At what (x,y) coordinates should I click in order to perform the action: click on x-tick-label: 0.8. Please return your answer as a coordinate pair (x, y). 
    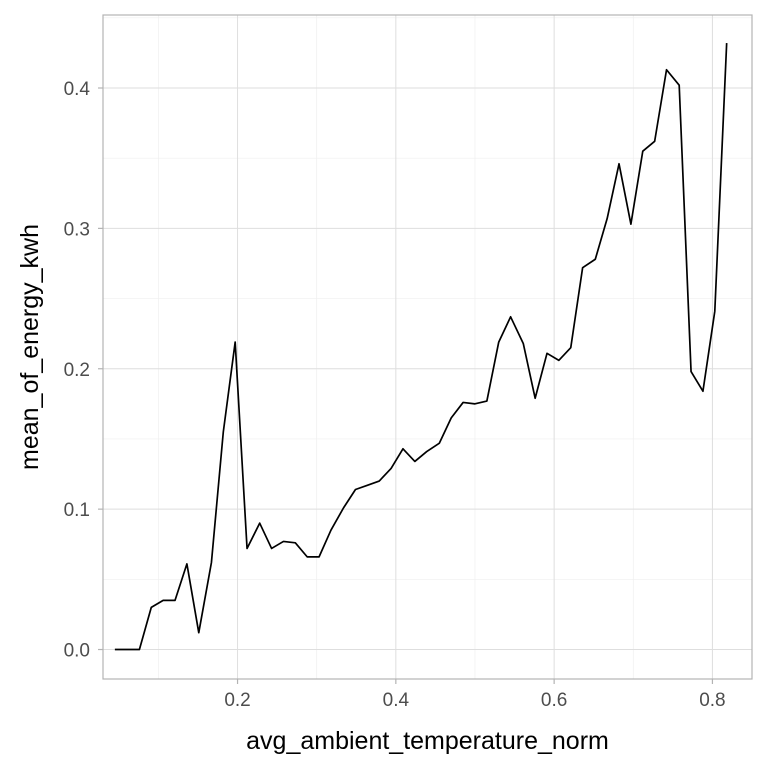
    Looking at the image, I should click on (712, 700).